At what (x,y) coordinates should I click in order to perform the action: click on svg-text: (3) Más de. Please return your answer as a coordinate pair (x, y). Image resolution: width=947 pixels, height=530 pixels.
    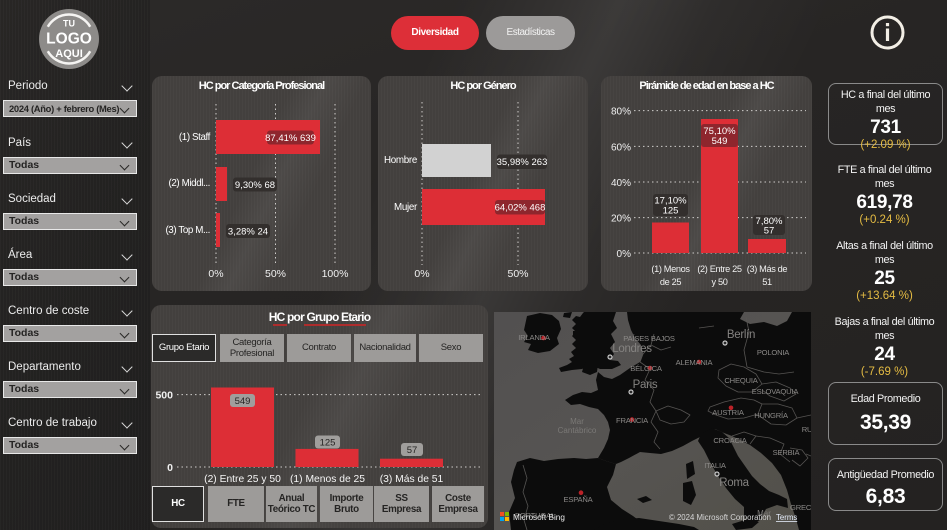
    Looking at the image, I should click on (767, 269).